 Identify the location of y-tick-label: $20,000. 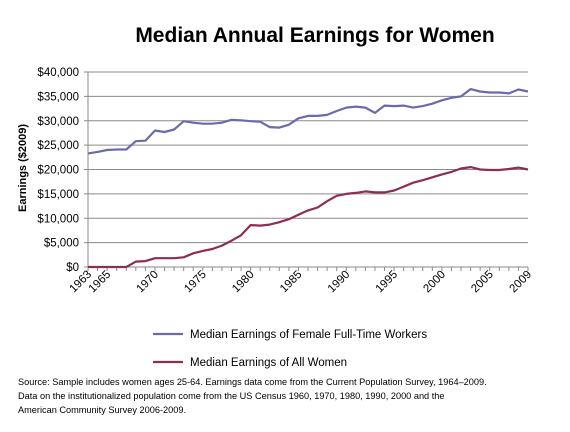
(58, 171).